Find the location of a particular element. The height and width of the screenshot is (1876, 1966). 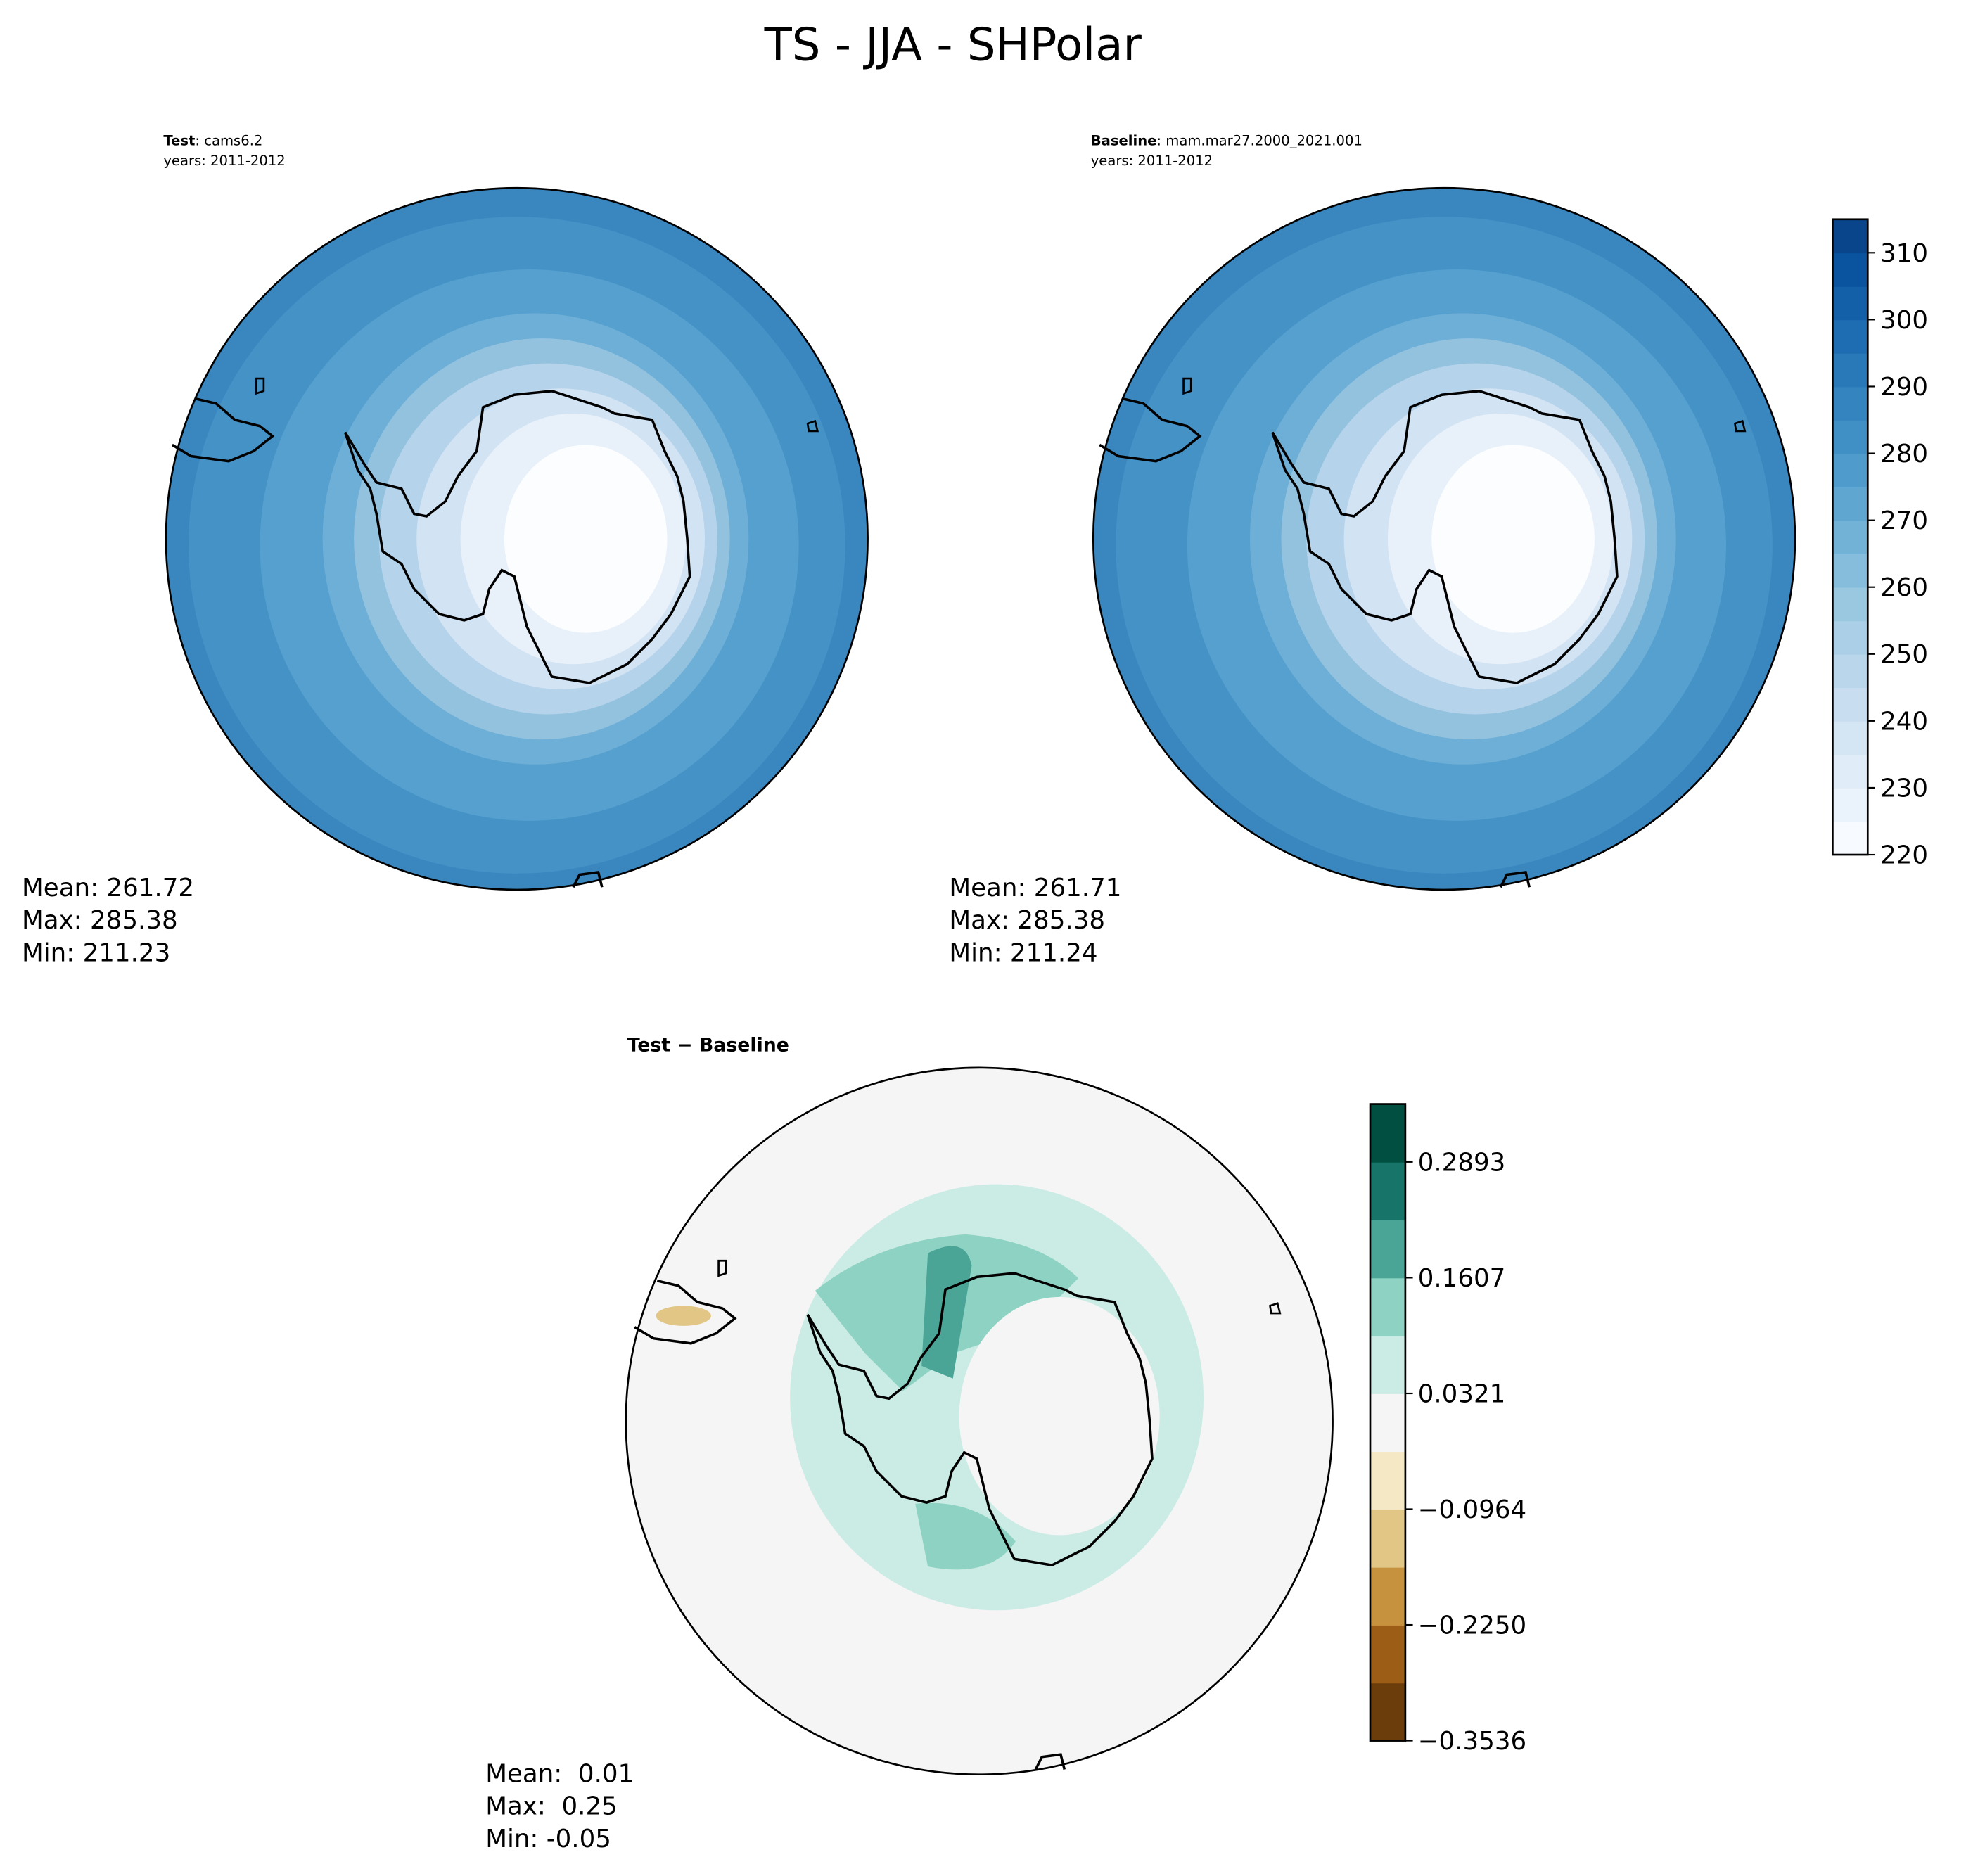

panel-name: : cams6.2 is located at coordinates (228, 141).